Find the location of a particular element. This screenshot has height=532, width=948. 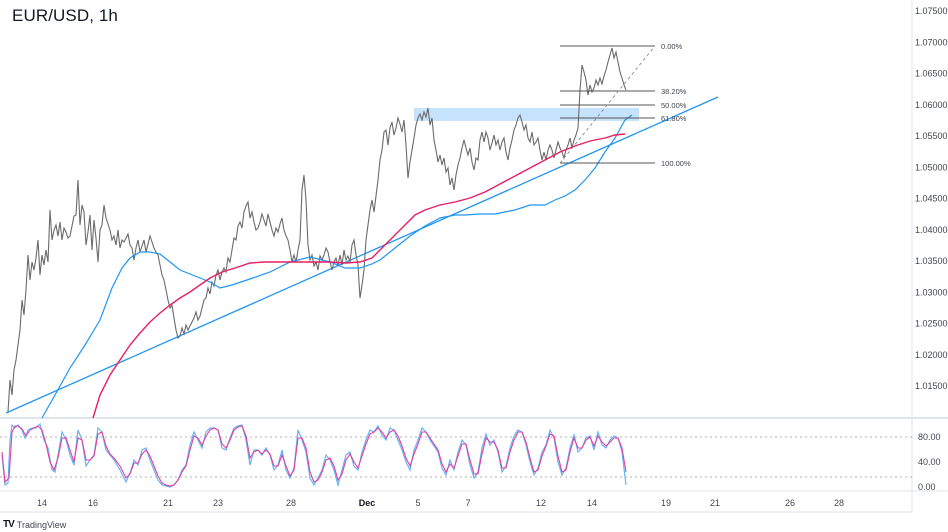

stochastic-k-line is located at coordinates (314, 455).